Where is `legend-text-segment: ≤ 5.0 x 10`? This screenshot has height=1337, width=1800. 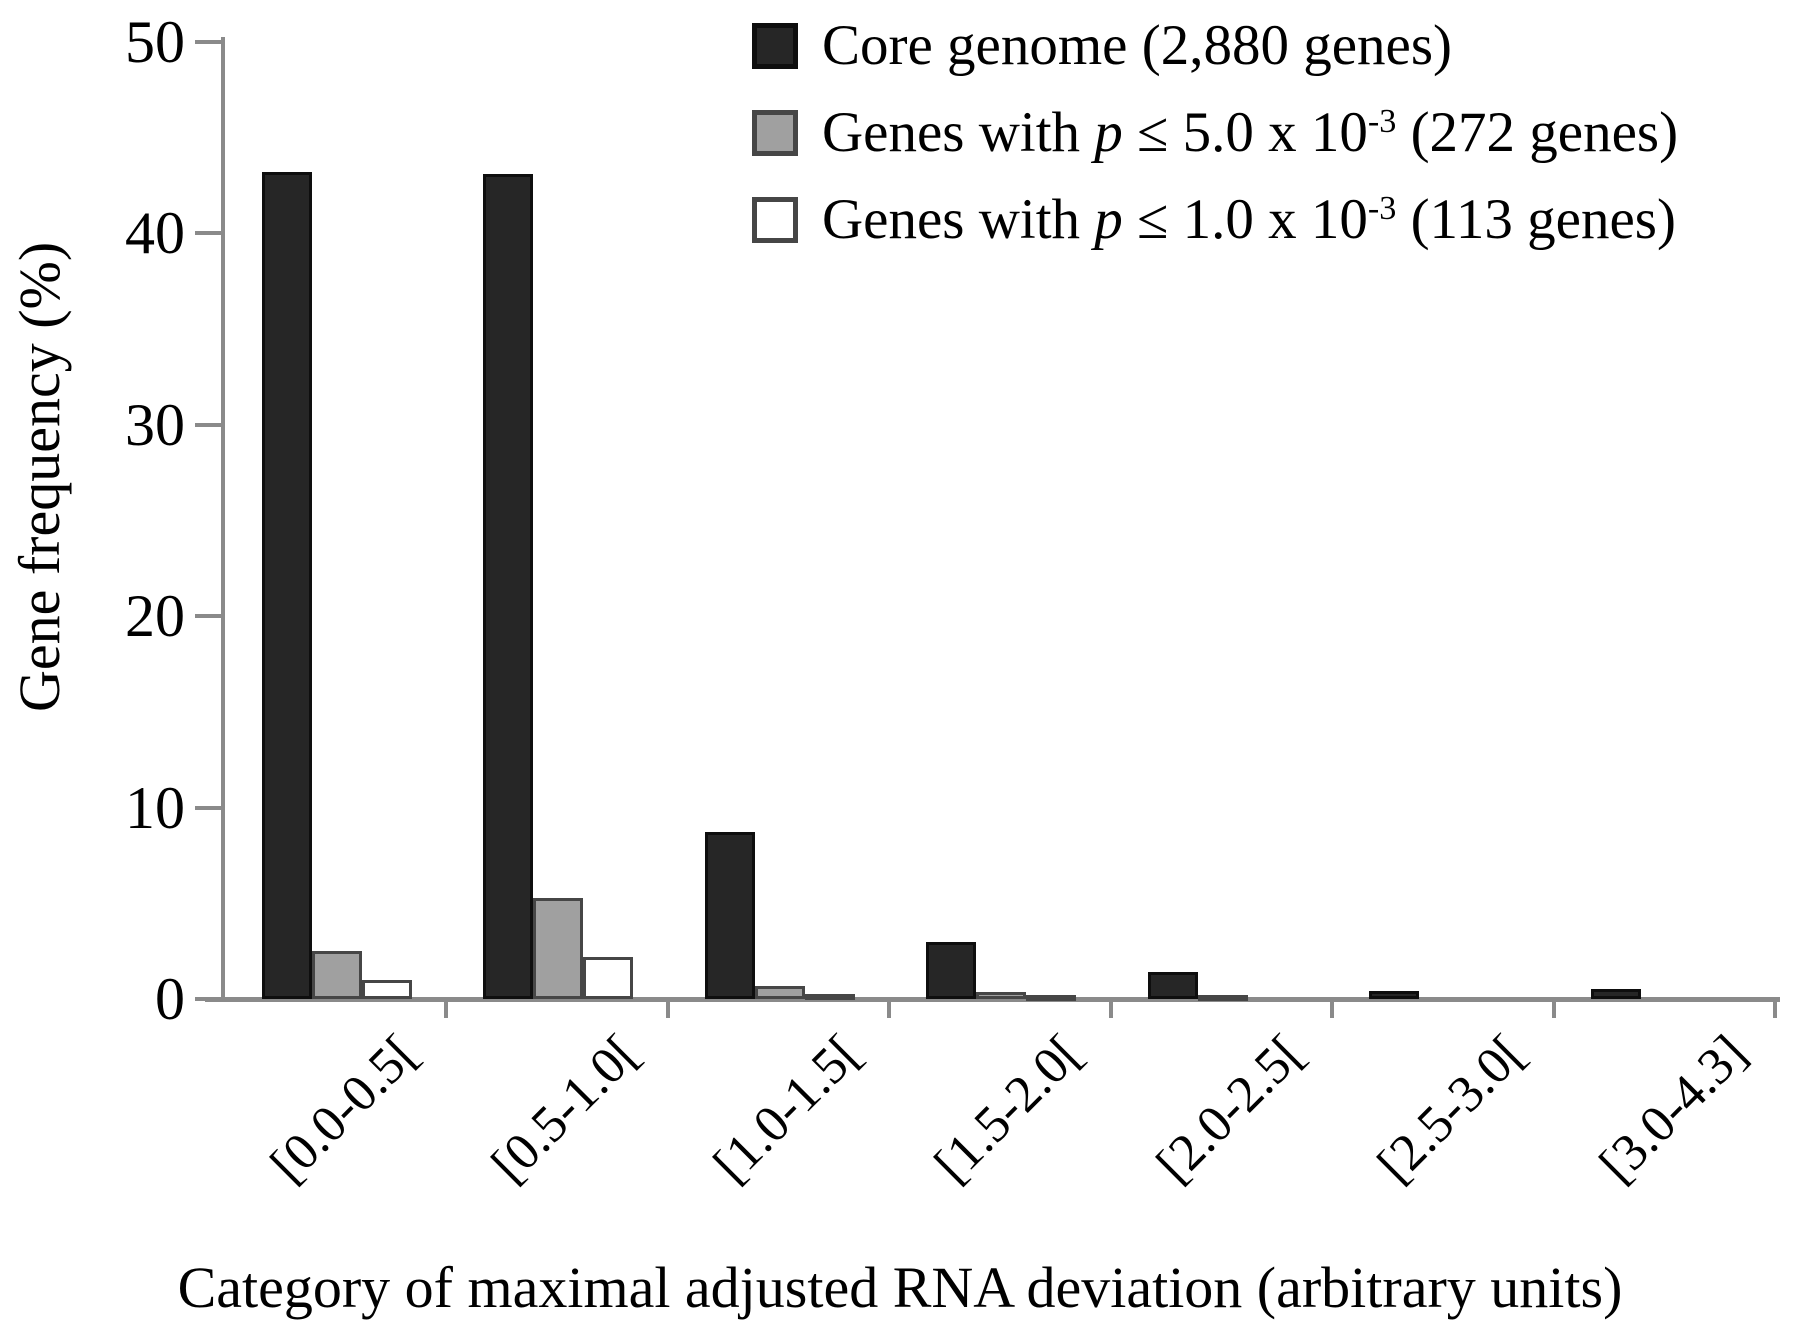
legend-text-segment: ≤ 5.0 x 10 is located at coordinates (1245, 132).